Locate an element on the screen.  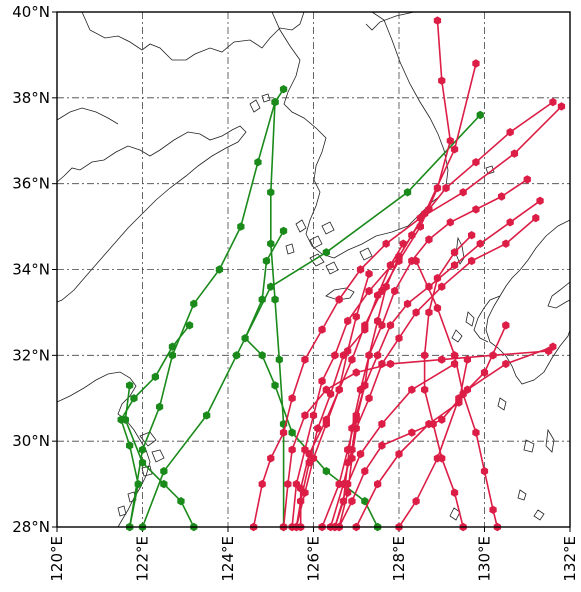
lon-label-124e: 124°E is located at coordinates (228, 559).